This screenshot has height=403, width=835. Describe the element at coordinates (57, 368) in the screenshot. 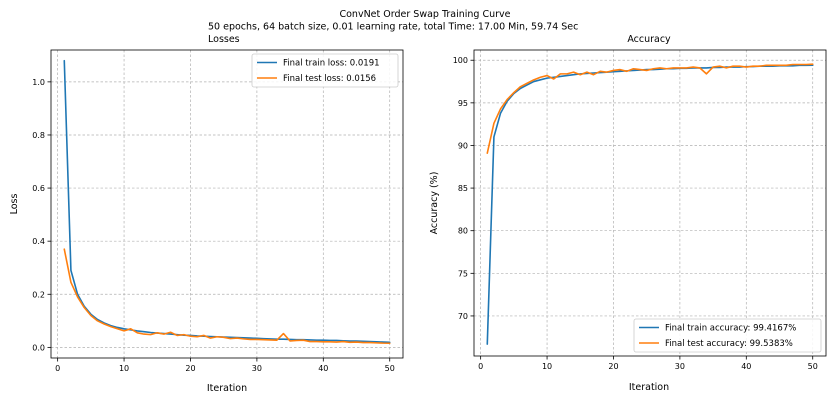

I see `losses-x-tick-label: 0` at that location.